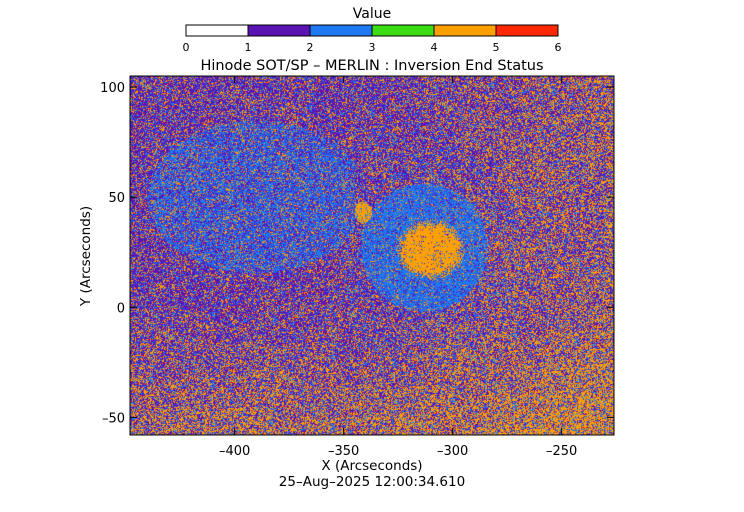  Describe the element at coordinates (372, 482) in the screenshot. I see `timestamp: 25–Aug–2025 12:00:34.610` at that location.